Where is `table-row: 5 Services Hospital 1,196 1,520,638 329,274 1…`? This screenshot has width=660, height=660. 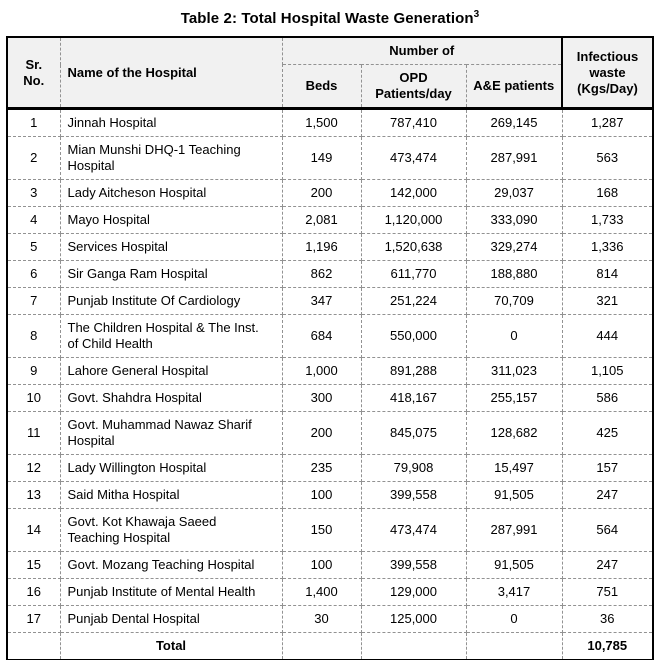
table-row: 5 Services Hospital 1,196 1,520,638 329,274 1… is located at coordinates (330, 247).